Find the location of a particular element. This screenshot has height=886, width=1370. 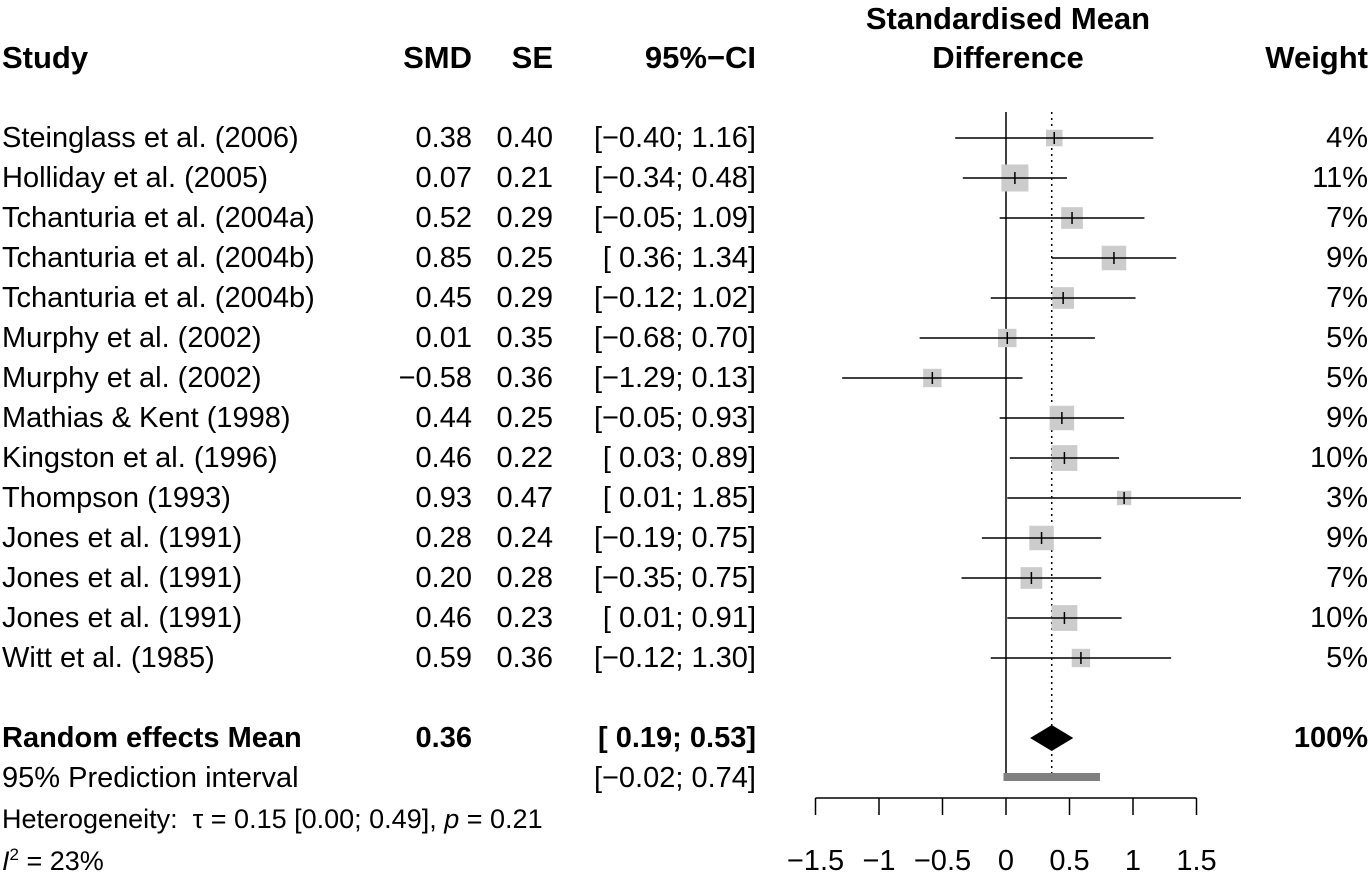

study-smd: 0.38 is located at coordinates (443, 138).